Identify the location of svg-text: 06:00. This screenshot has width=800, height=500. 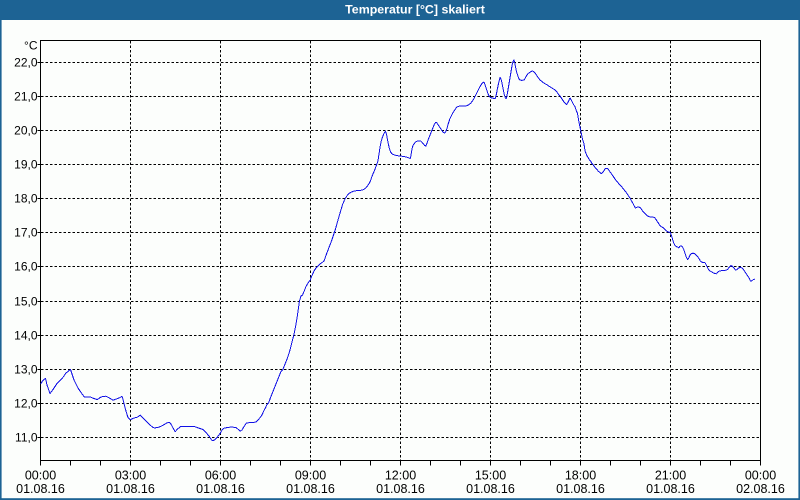
(220, 476).